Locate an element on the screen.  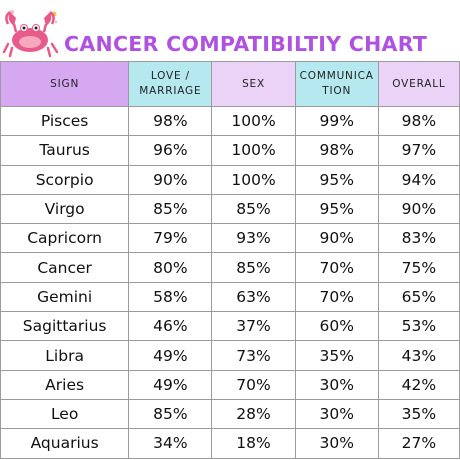
header-label: TION is located at coordinates (337, 91).